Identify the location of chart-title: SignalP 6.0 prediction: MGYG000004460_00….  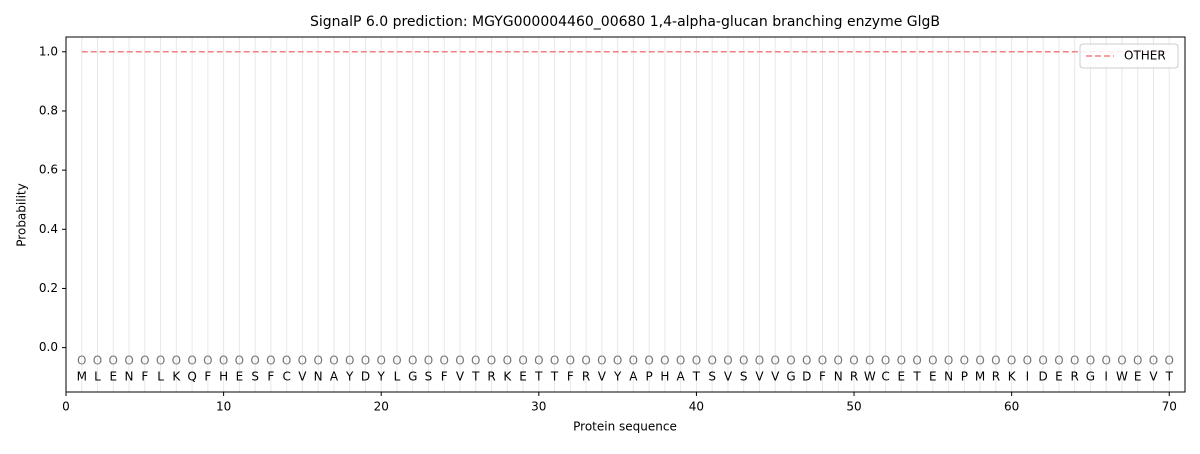
(625, 22).